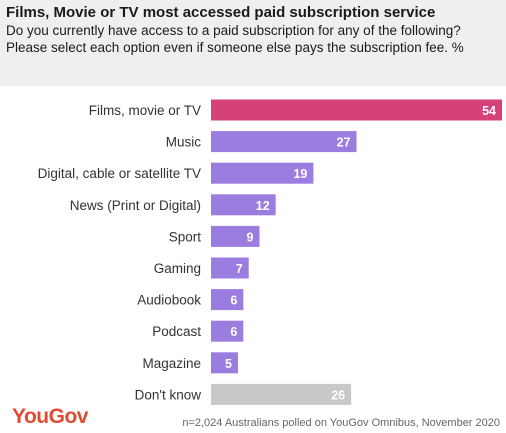  Describe the element at coordinates (489, 111) in the screenshot. I see `value-label: 54` at that location.